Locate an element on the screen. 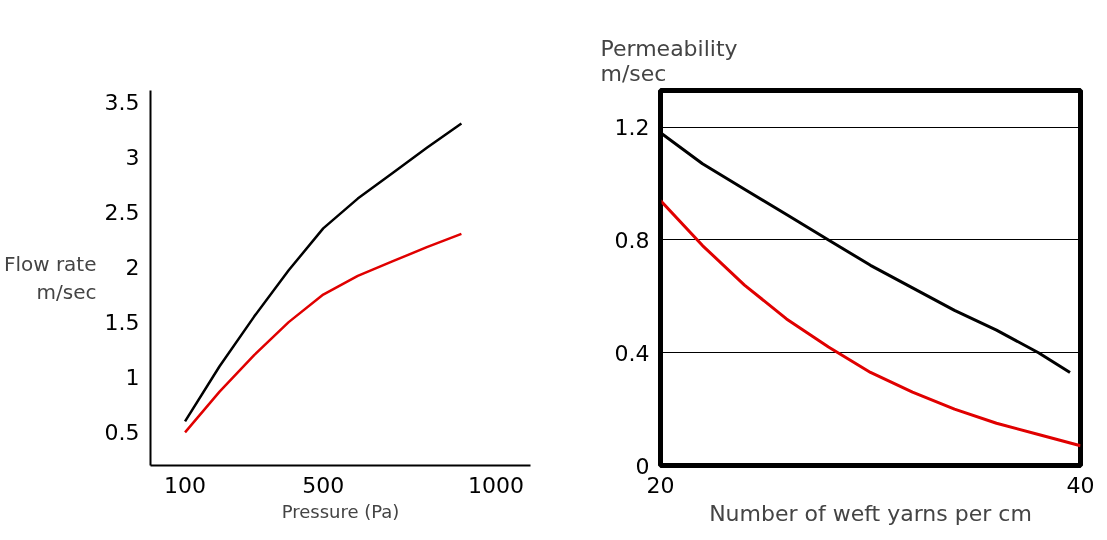 The image size is (1107, 540). x-tick-label: 500 is located at coordinates (323, 485).